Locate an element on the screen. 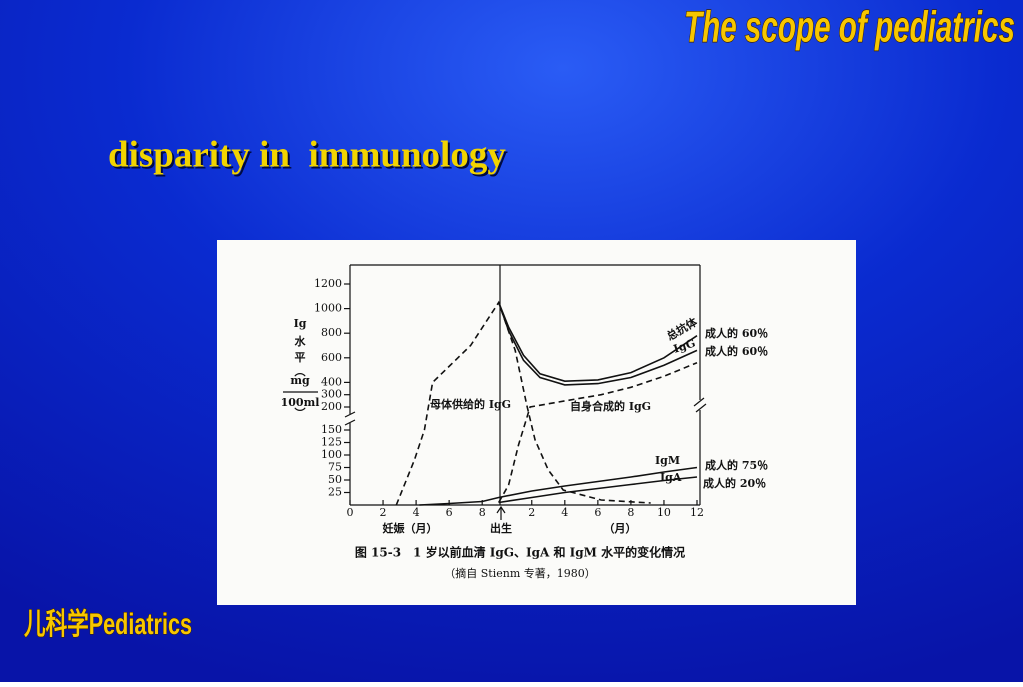 The height and width of the screenshot is (687, 1023). y-tick-label: 125 is located at coordinates (331, 442).